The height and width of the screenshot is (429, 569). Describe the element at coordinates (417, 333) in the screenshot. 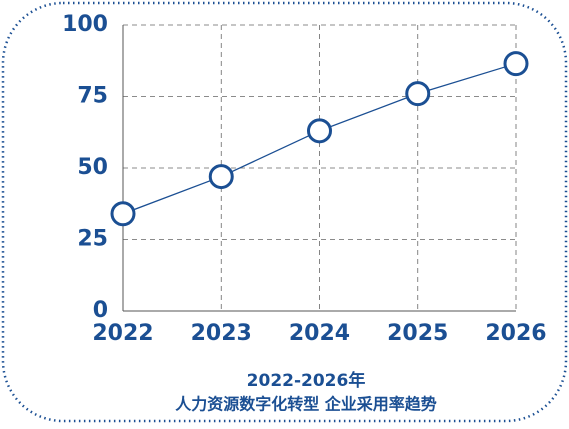

I see `x-tick-label: 2025` at that location.